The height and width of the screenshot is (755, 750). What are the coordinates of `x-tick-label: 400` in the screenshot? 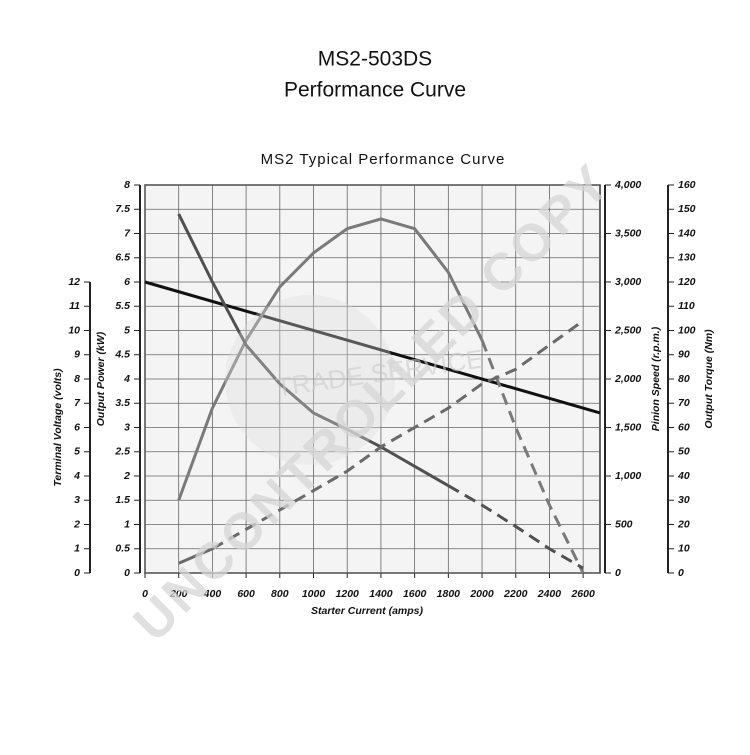 It's located at (212, 594).